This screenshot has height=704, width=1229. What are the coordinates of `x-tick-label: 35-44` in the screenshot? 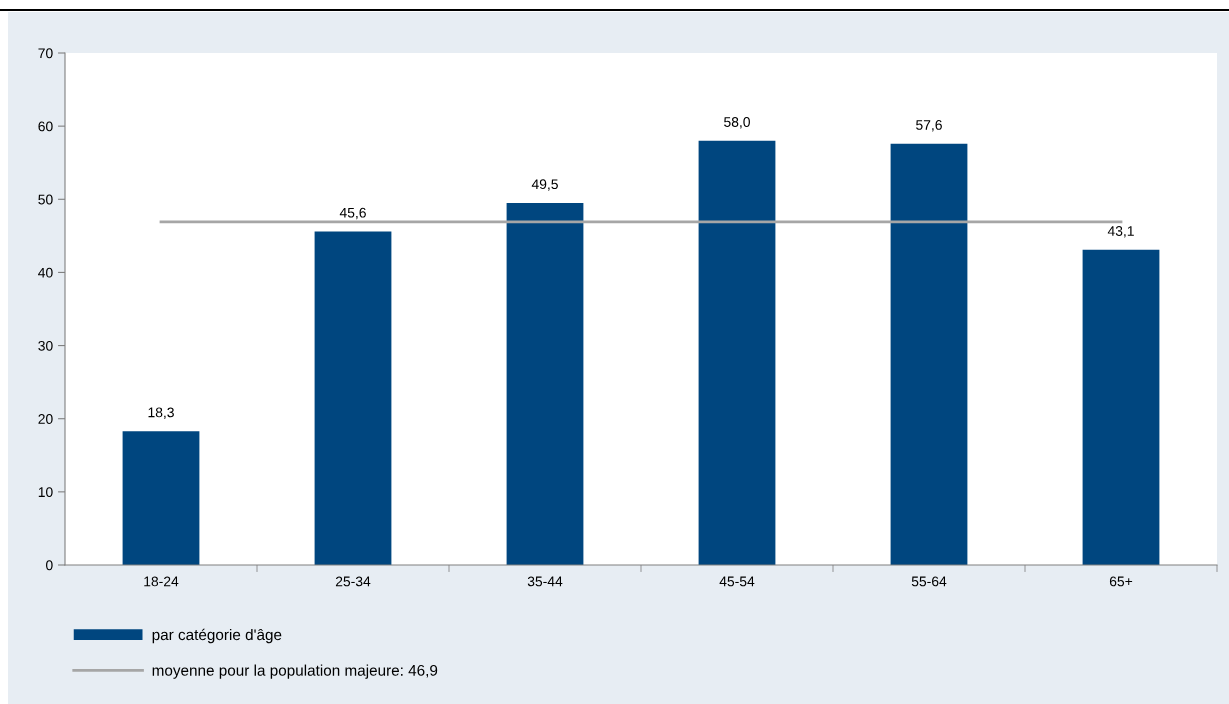 It's located at (545, 581).